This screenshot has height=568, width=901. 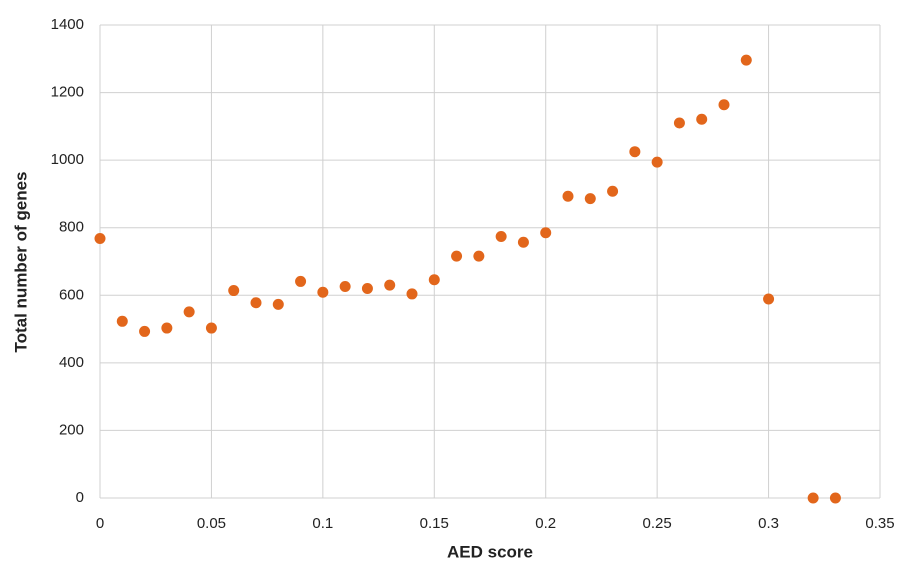 What do you see at coordinates (71, 429) in the screenshot?
I see `y-tick-label: 200` at bounding box center [71, 429].